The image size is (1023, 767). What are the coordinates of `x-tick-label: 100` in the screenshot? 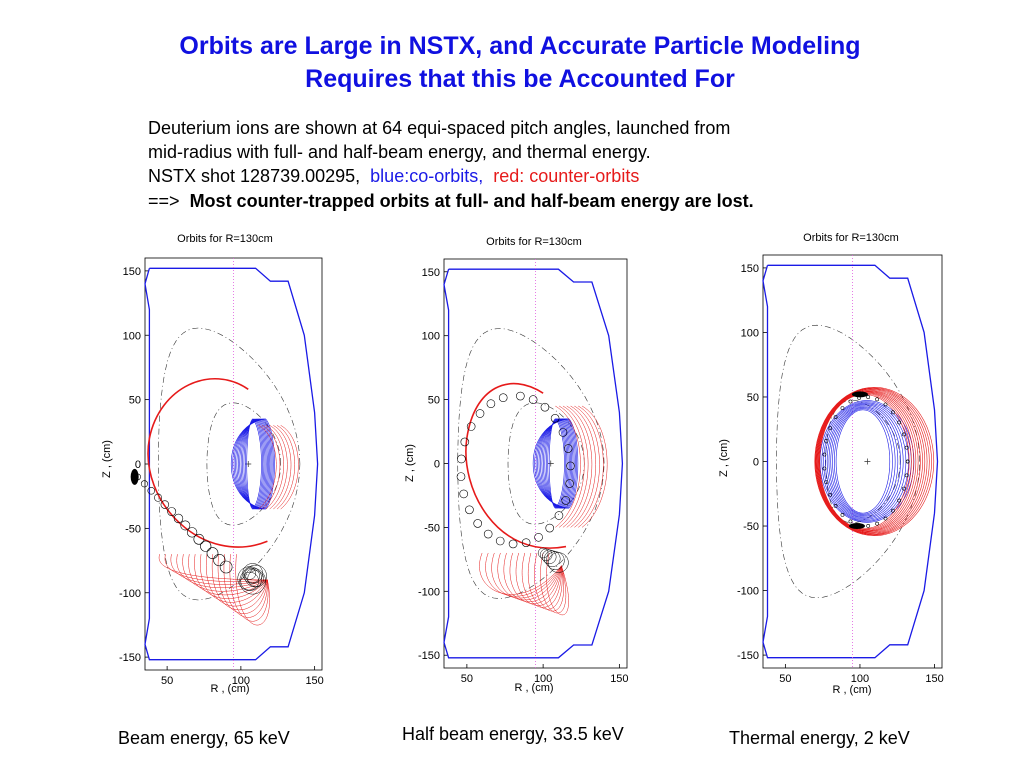 It's located at (543, 679).